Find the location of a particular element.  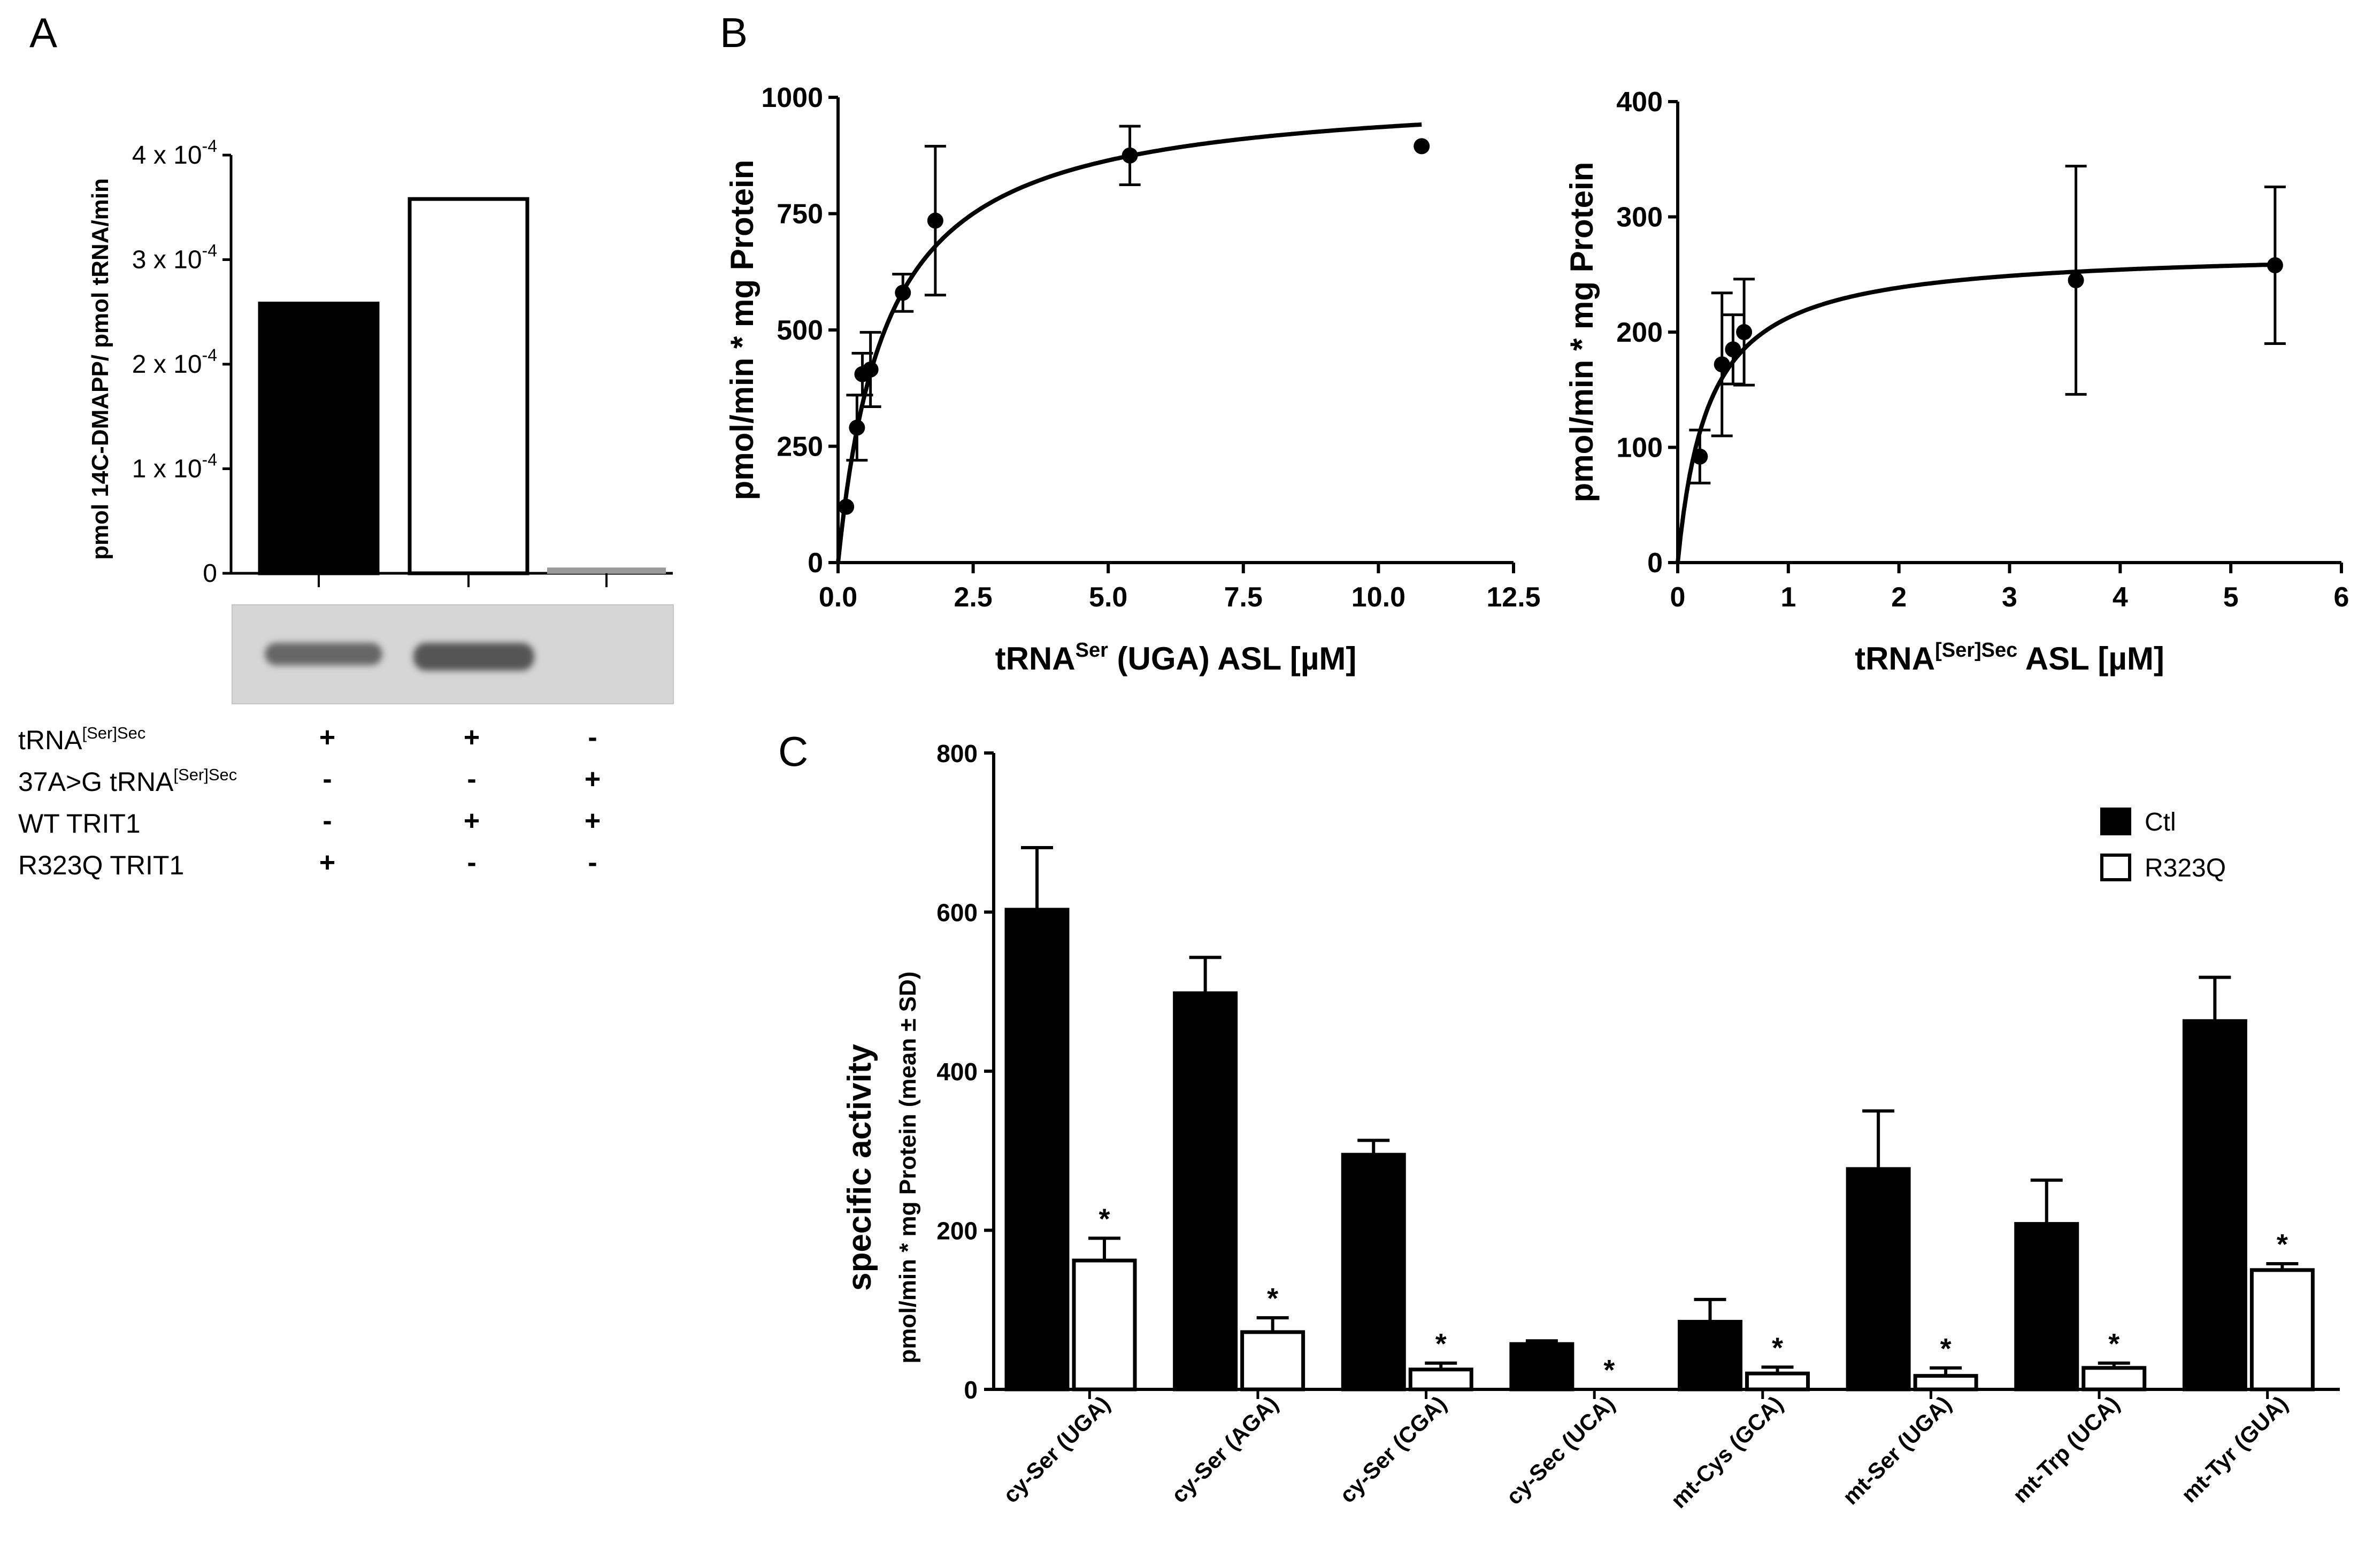

y-tick-label: 750 is located at coordinates (800, 215).